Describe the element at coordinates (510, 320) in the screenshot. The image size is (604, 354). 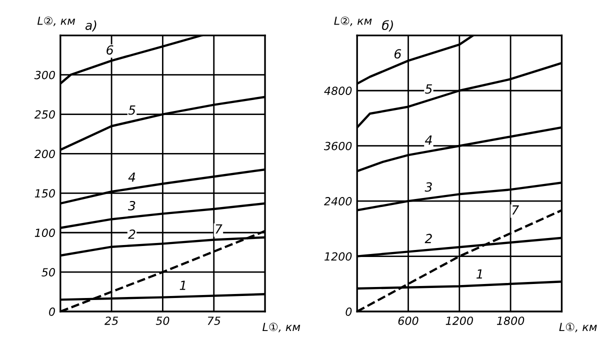
I see `x-tick-label: 1800` at that location.